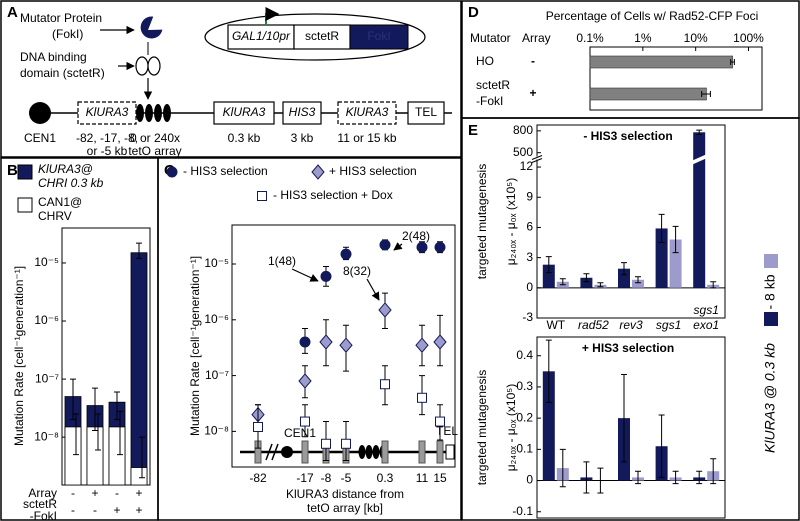  Describe the element at coordinates (447, 431) in the screenshot. I see `track-label: TEL` at that location.